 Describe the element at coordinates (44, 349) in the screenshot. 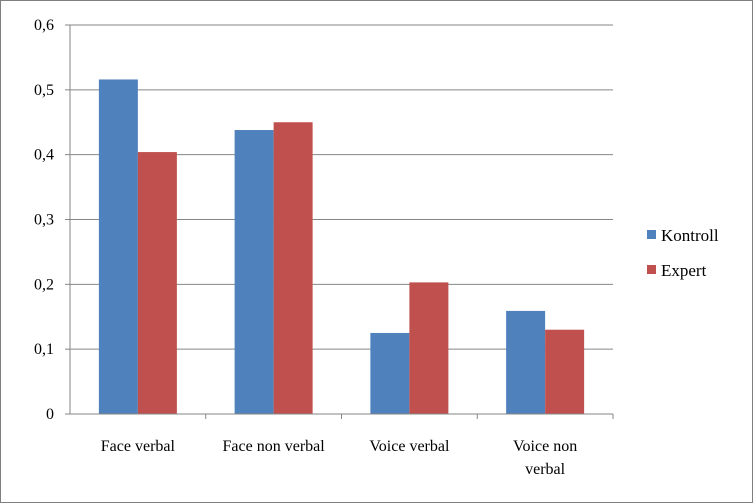

I see `y-tick-label: 0,1` at that location.